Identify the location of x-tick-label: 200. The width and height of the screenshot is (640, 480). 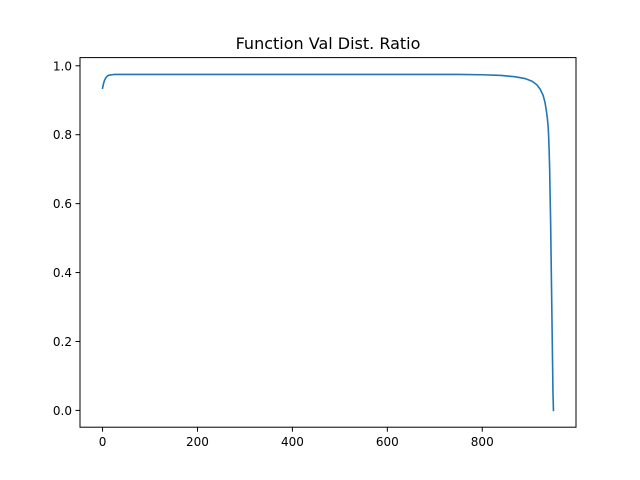
(197, 442).